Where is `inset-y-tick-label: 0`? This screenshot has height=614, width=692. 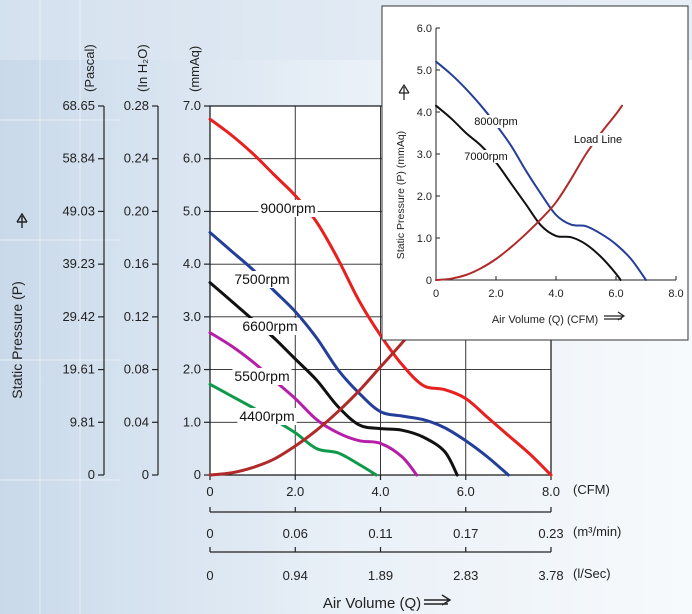 inset-y-tick-label: 0 is located at coordinates (429, 281).